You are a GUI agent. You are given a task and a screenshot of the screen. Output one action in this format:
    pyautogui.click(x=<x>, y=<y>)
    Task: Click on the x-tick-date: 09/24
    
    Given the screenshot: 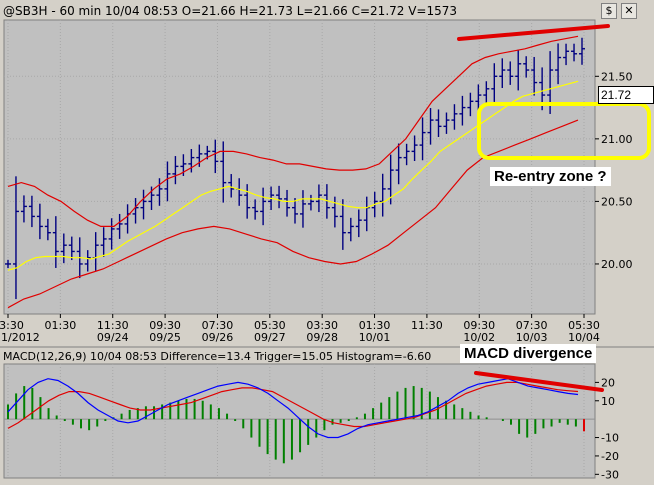 What is the action you would take?
    pyautogui.click(x=113, y=337)
    